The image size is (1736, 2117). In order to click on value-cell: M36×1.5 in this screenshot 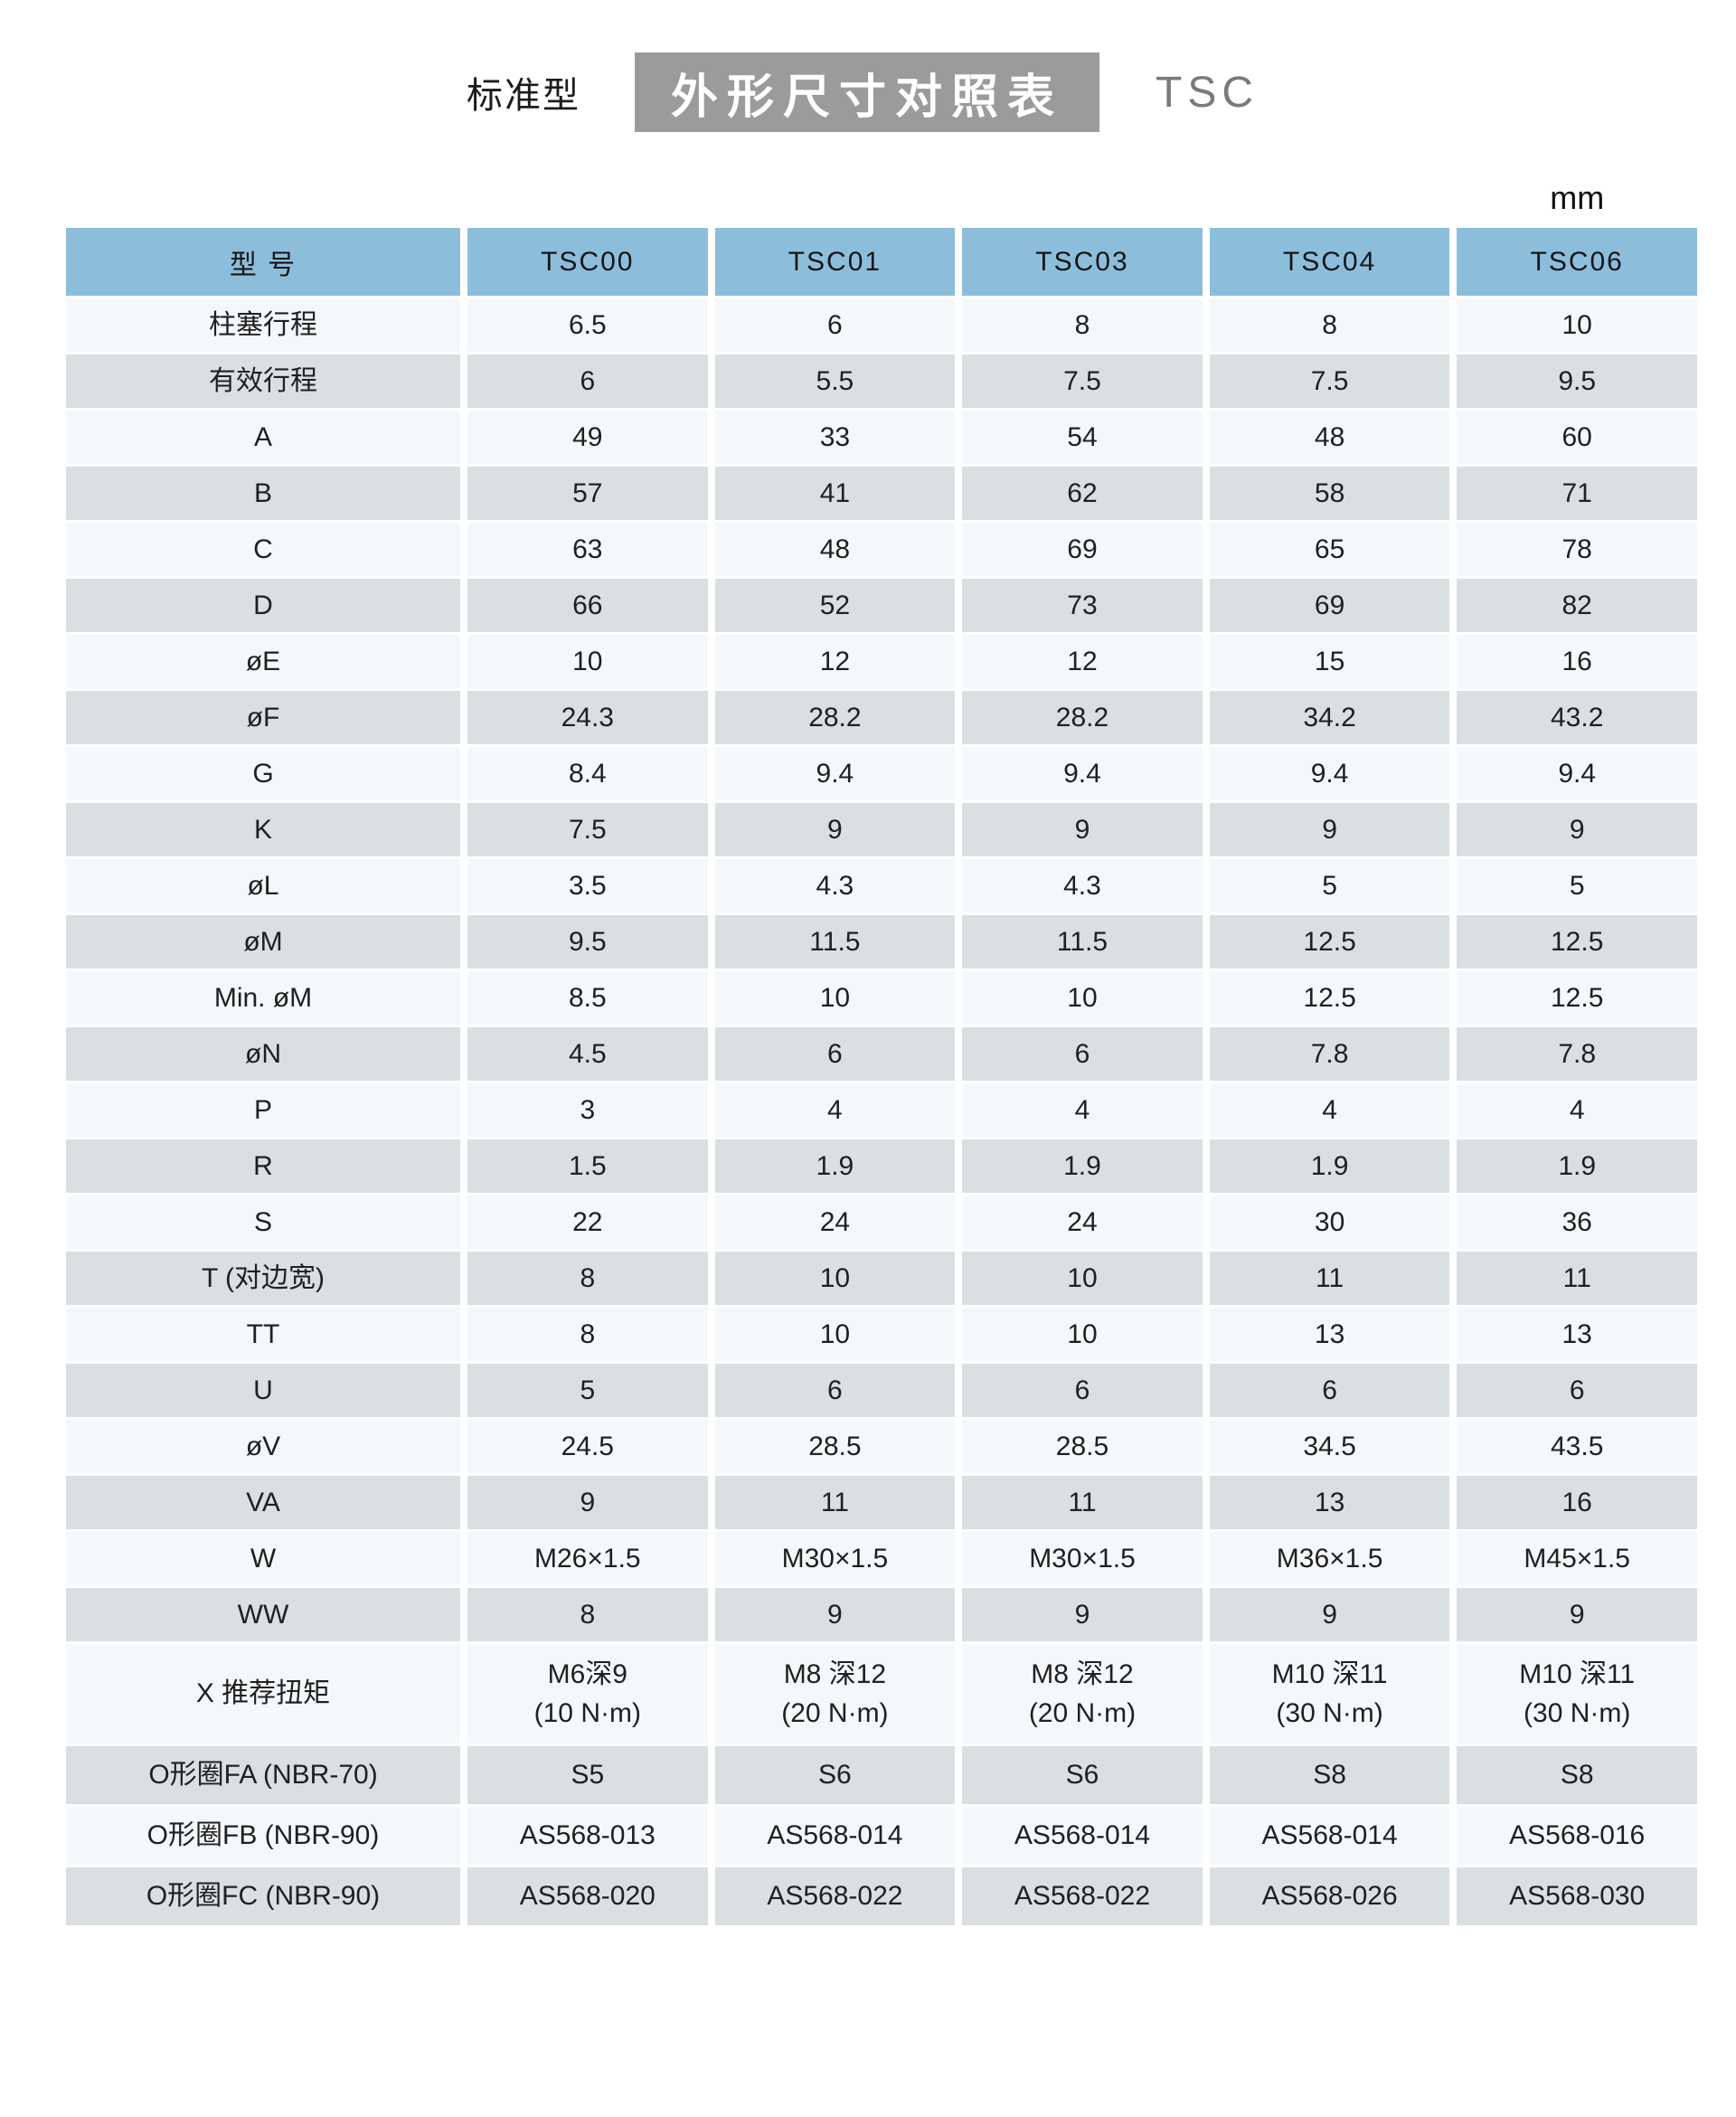, I will do `click(1329, 1558)`.